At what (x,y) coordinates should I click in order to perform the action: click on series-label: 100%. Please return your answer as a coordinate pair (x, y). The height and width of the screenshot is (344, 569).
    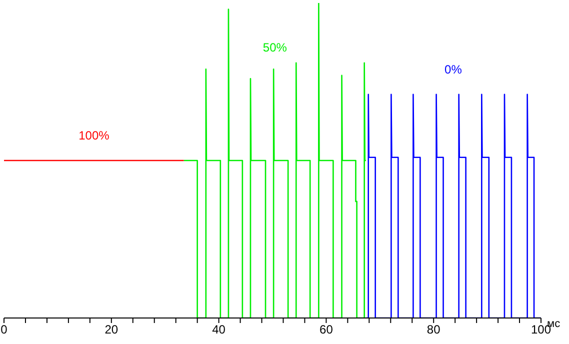
    Looking at the image, I should click on (94, 135).